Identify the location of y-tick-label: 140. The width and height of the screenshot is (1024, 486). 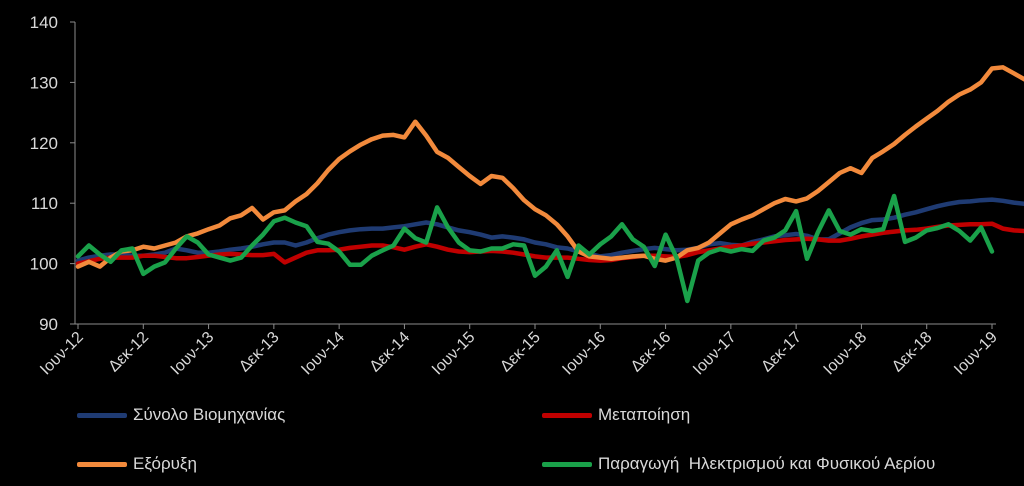
(44, 22).